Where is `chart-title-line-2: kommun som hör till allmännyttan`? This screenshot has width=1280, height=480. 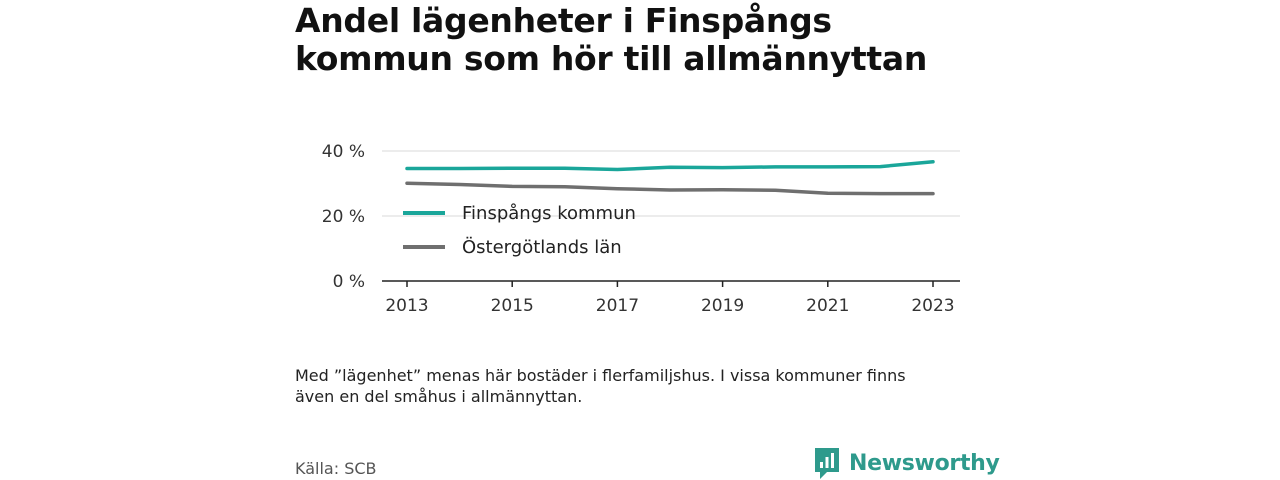 chart-title-line-2: kommun som hör till allmännyttan is located at coordinates (611, 58).